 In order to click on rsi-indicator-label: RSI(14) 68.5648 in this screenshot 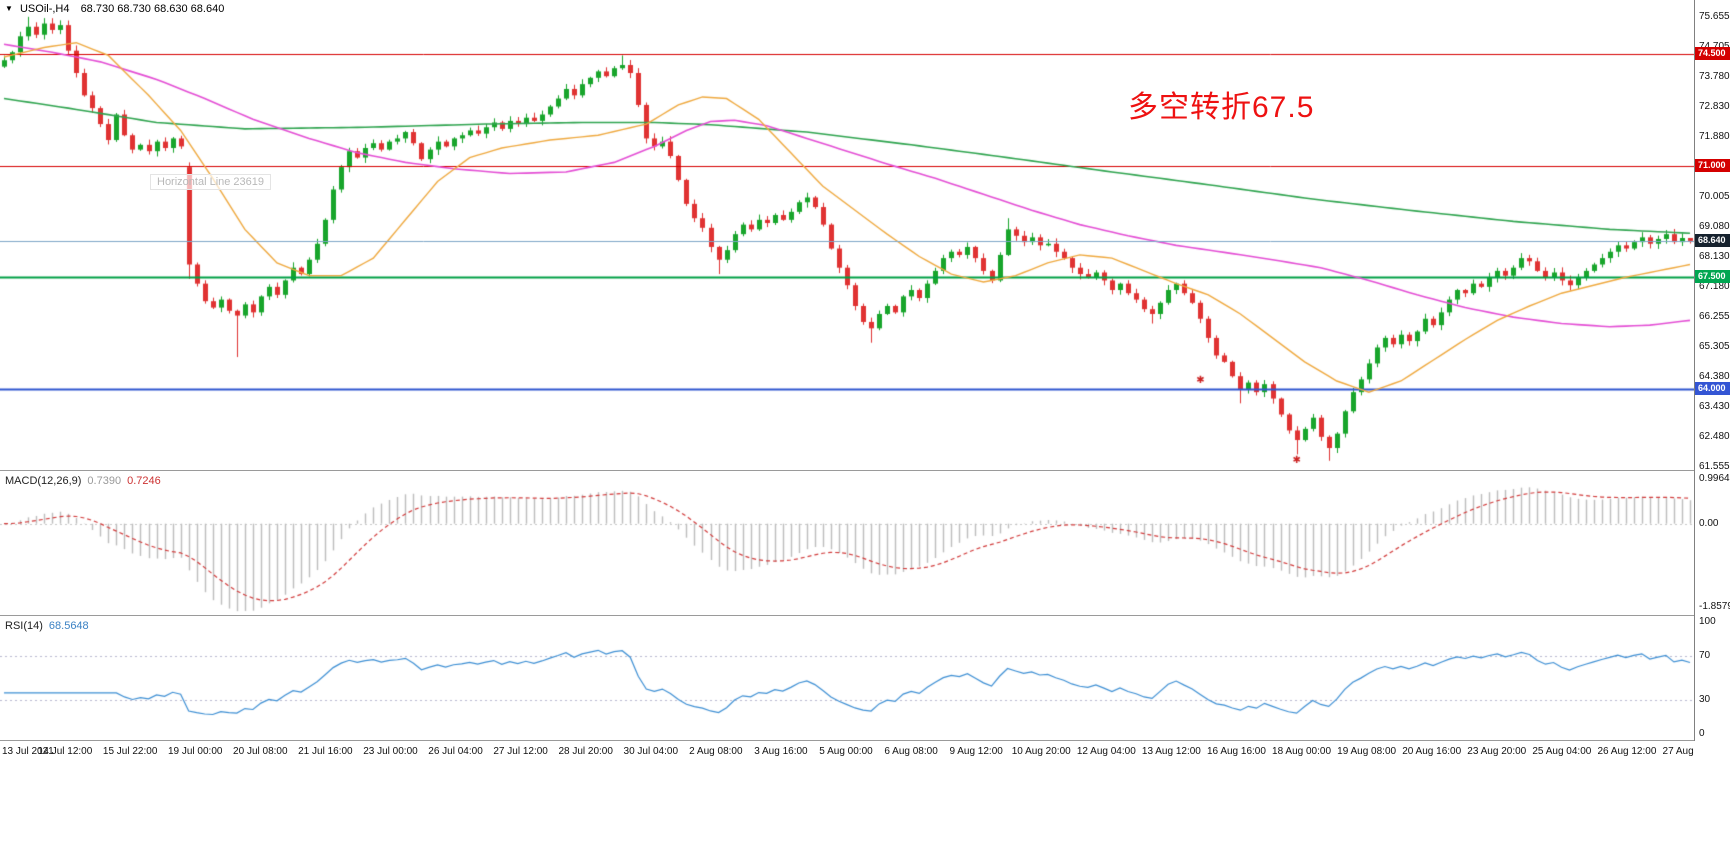, I will do `click(47, 626)`.